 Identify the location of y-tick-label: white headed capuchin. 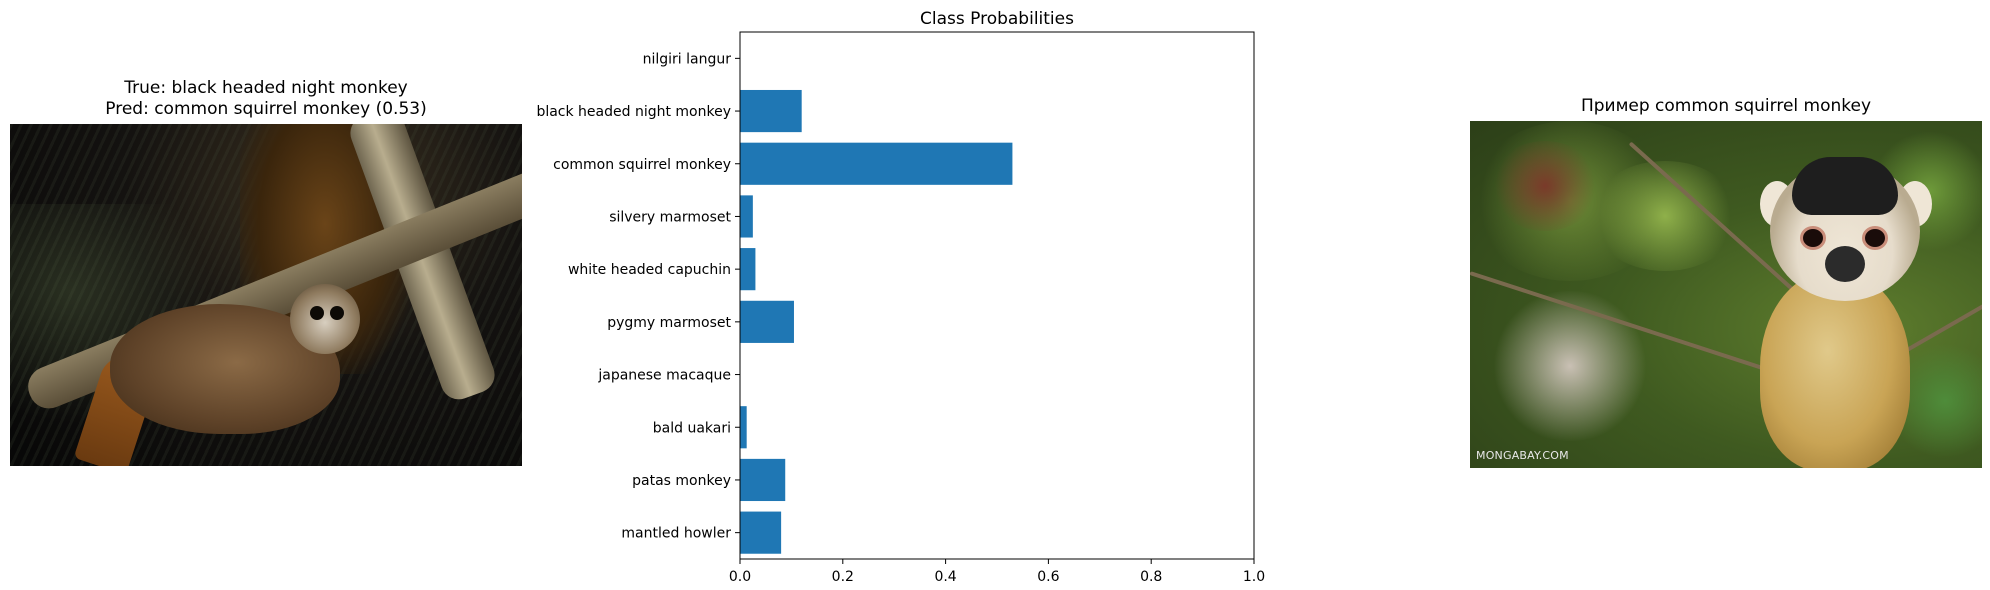
(649, 270).